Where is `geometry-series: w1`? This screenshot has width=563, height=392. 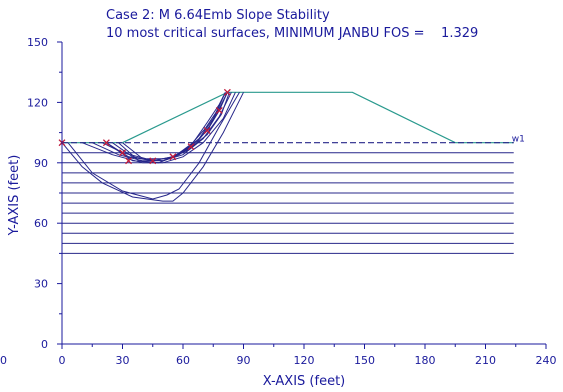 geometry-series: w1 is located at coordinates (293, 118).